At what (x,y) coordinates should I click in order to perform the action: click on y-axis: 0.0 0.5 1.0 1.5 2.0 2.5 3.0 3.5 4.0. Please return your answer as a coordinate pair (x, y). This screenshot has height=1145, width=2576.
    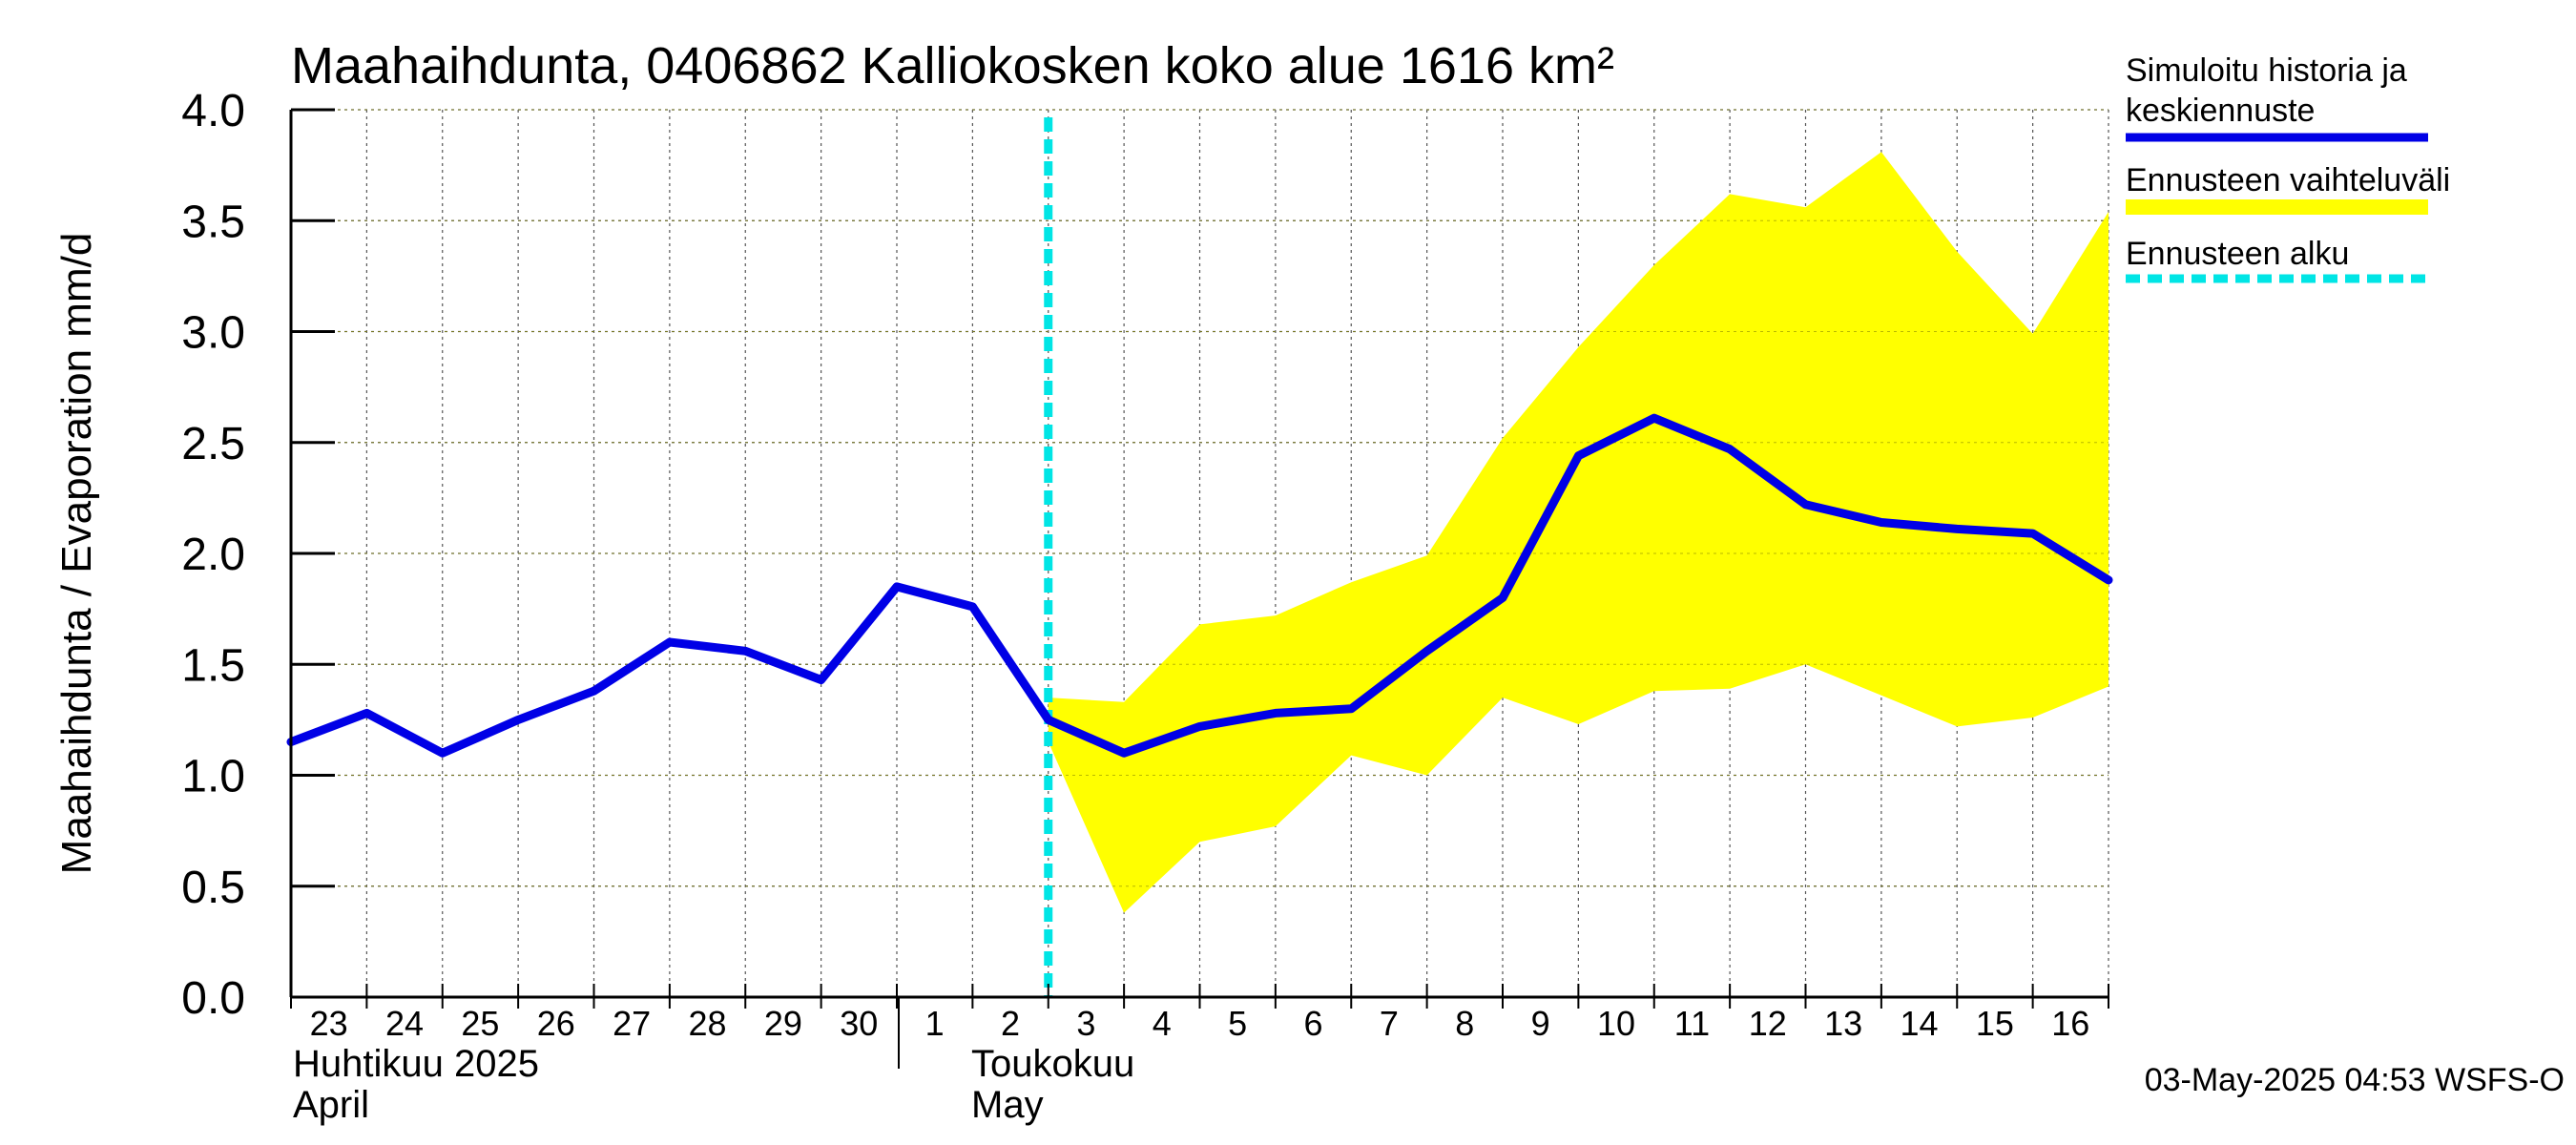
    Looking at the image, I should click on (258, 555).